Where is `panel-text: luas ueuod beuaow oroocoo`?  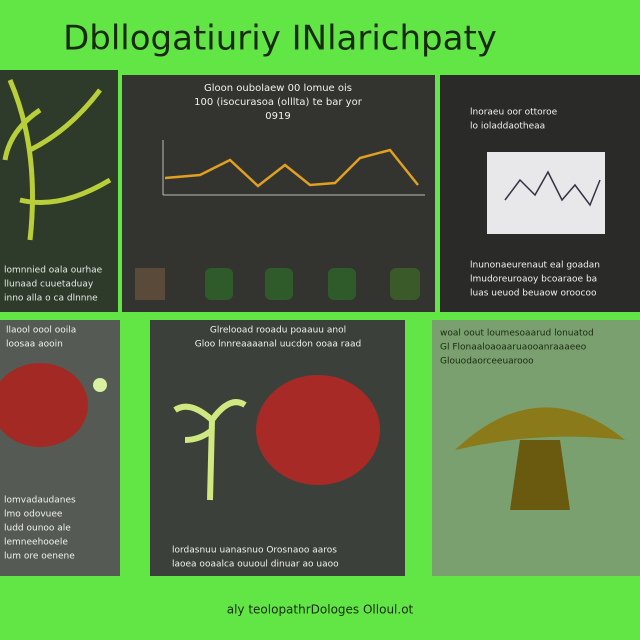 panel-text: luas ueuod beuaow oroocoo is located at coordinates (533, 294).